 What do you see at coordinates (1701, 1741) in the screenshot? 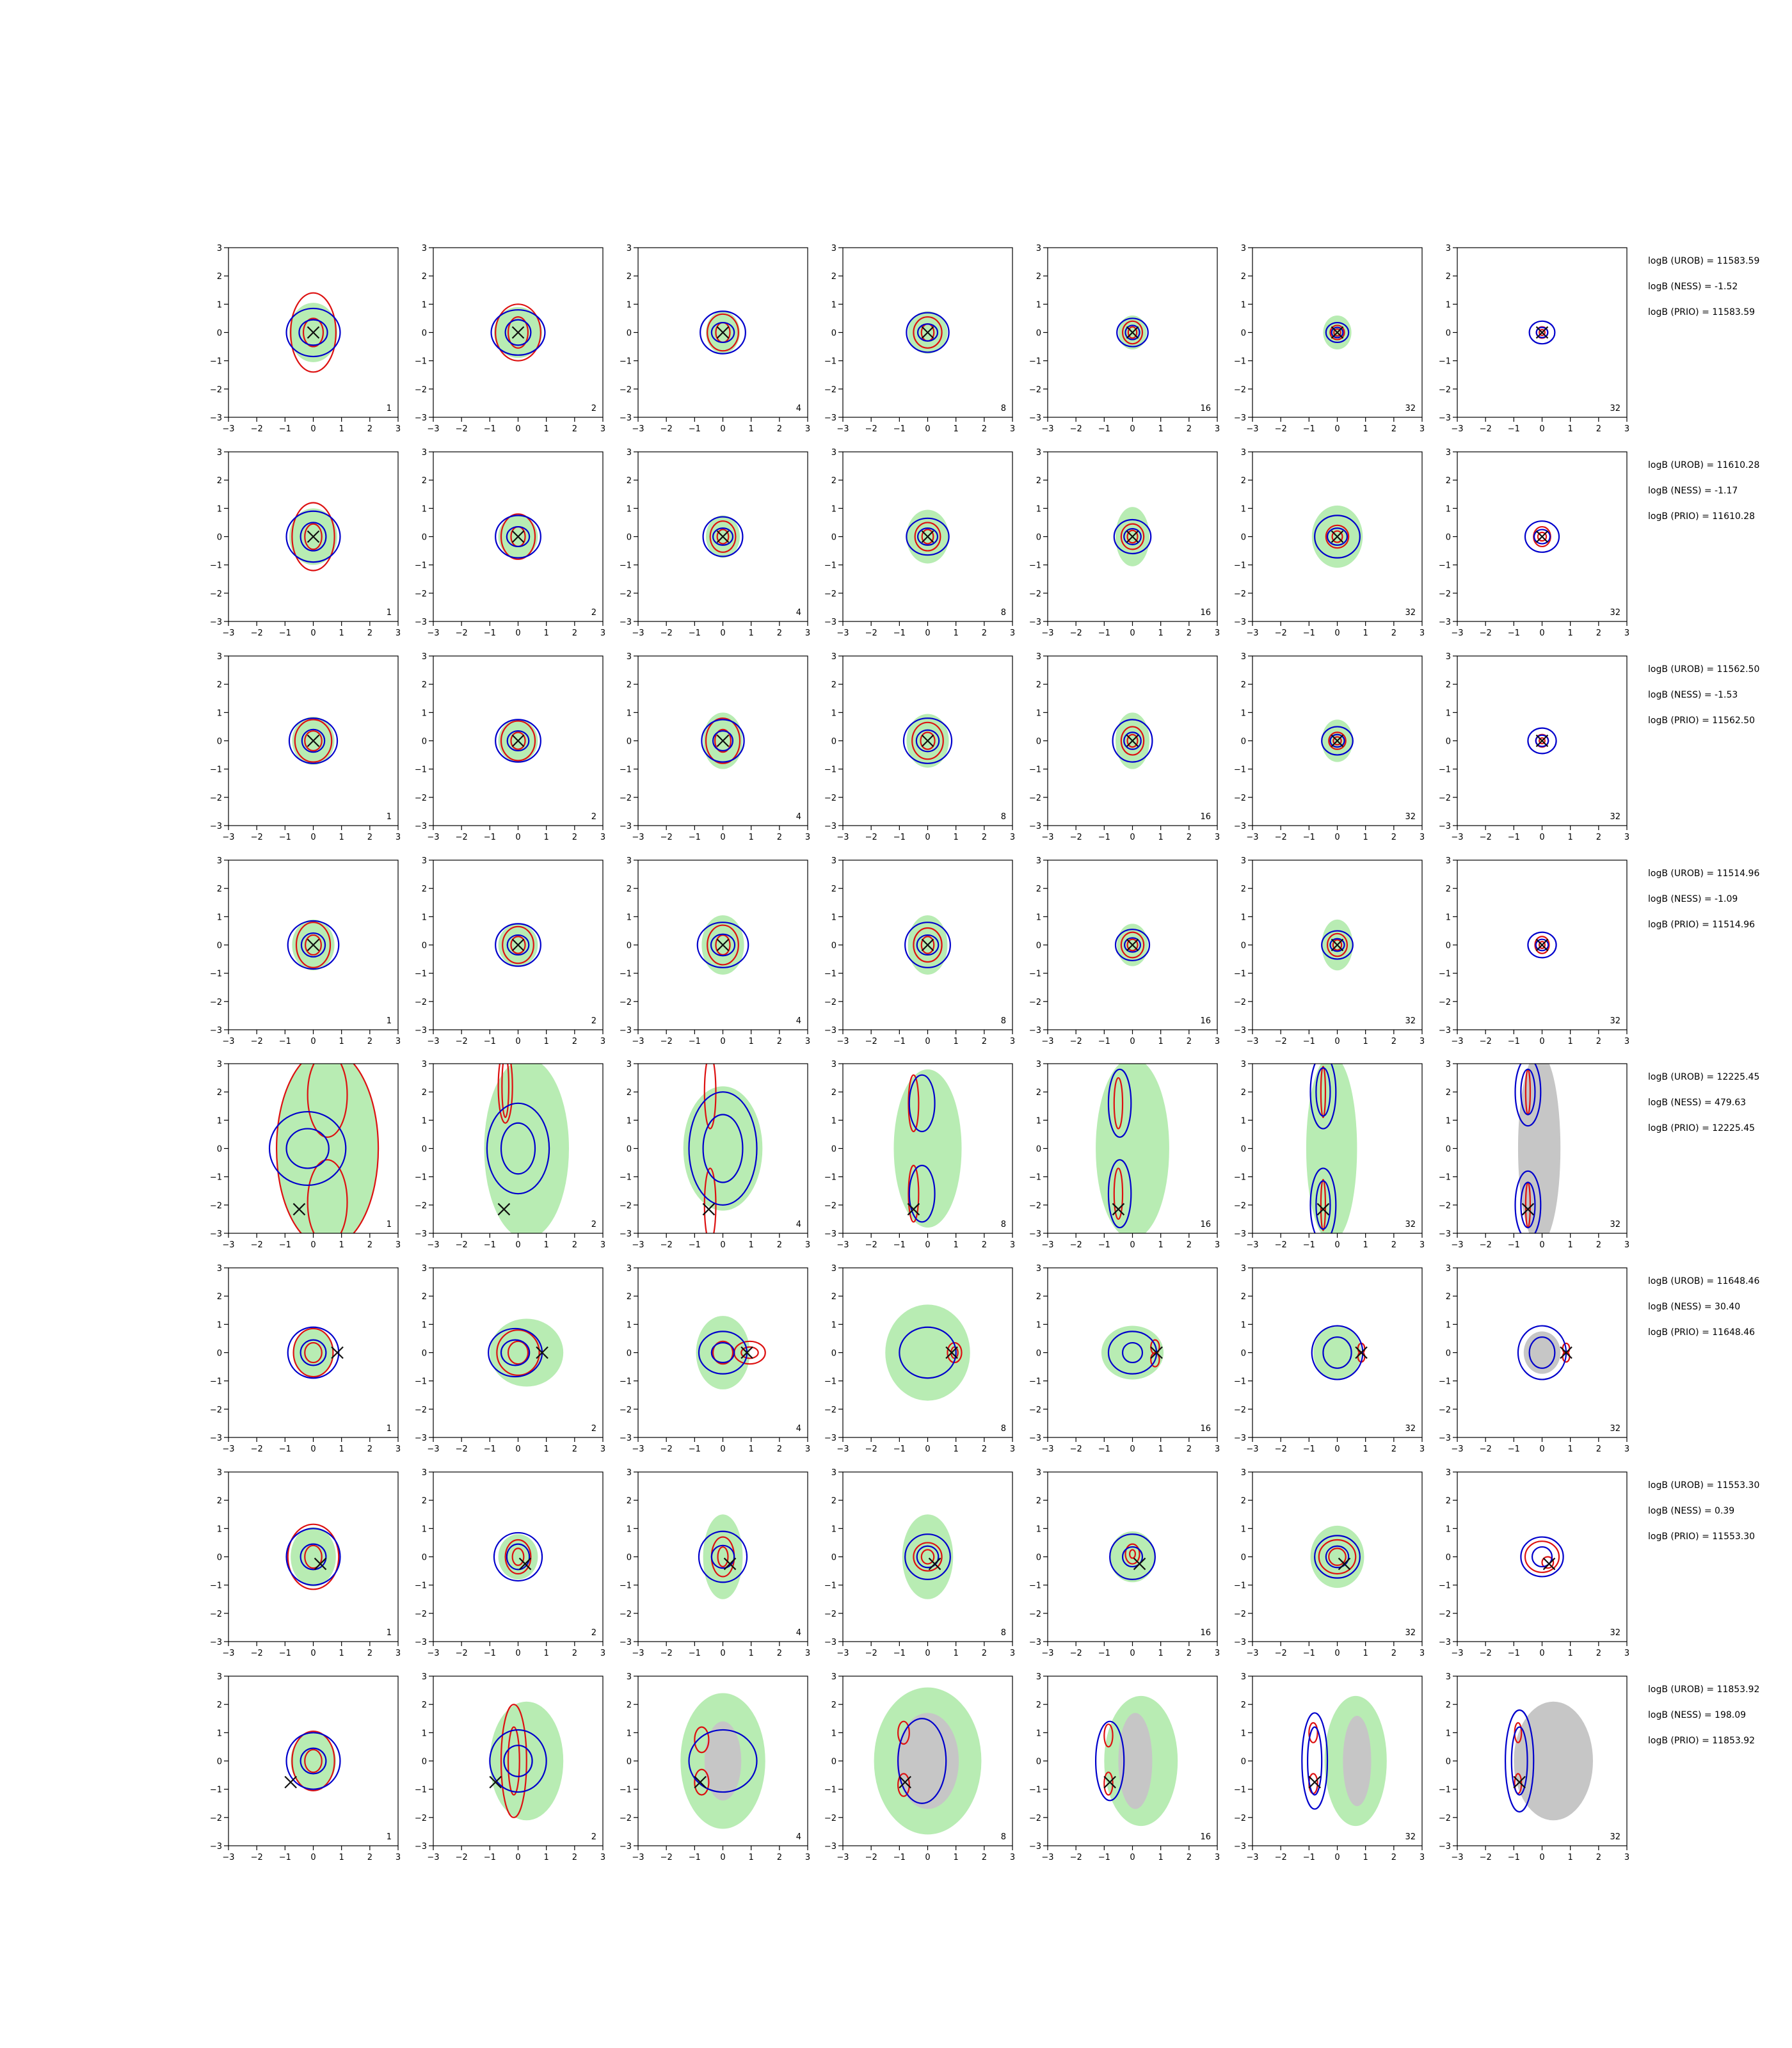
I see `logb-stat: logB (PRIO) = 11853.92` at bounding box center [1701, 1741].